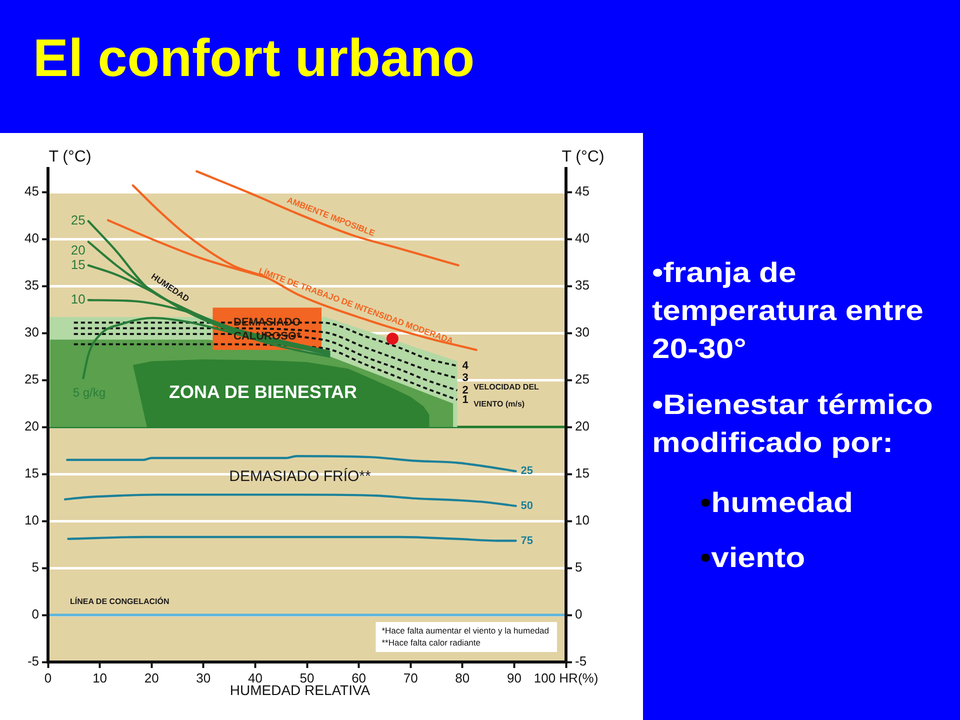 The width and height of the screenshot is (960, 720). What do you see at coordinates (514, 678) in the screenshot?
I see `x-tick-label: 90` at bounding box center [514, 678].